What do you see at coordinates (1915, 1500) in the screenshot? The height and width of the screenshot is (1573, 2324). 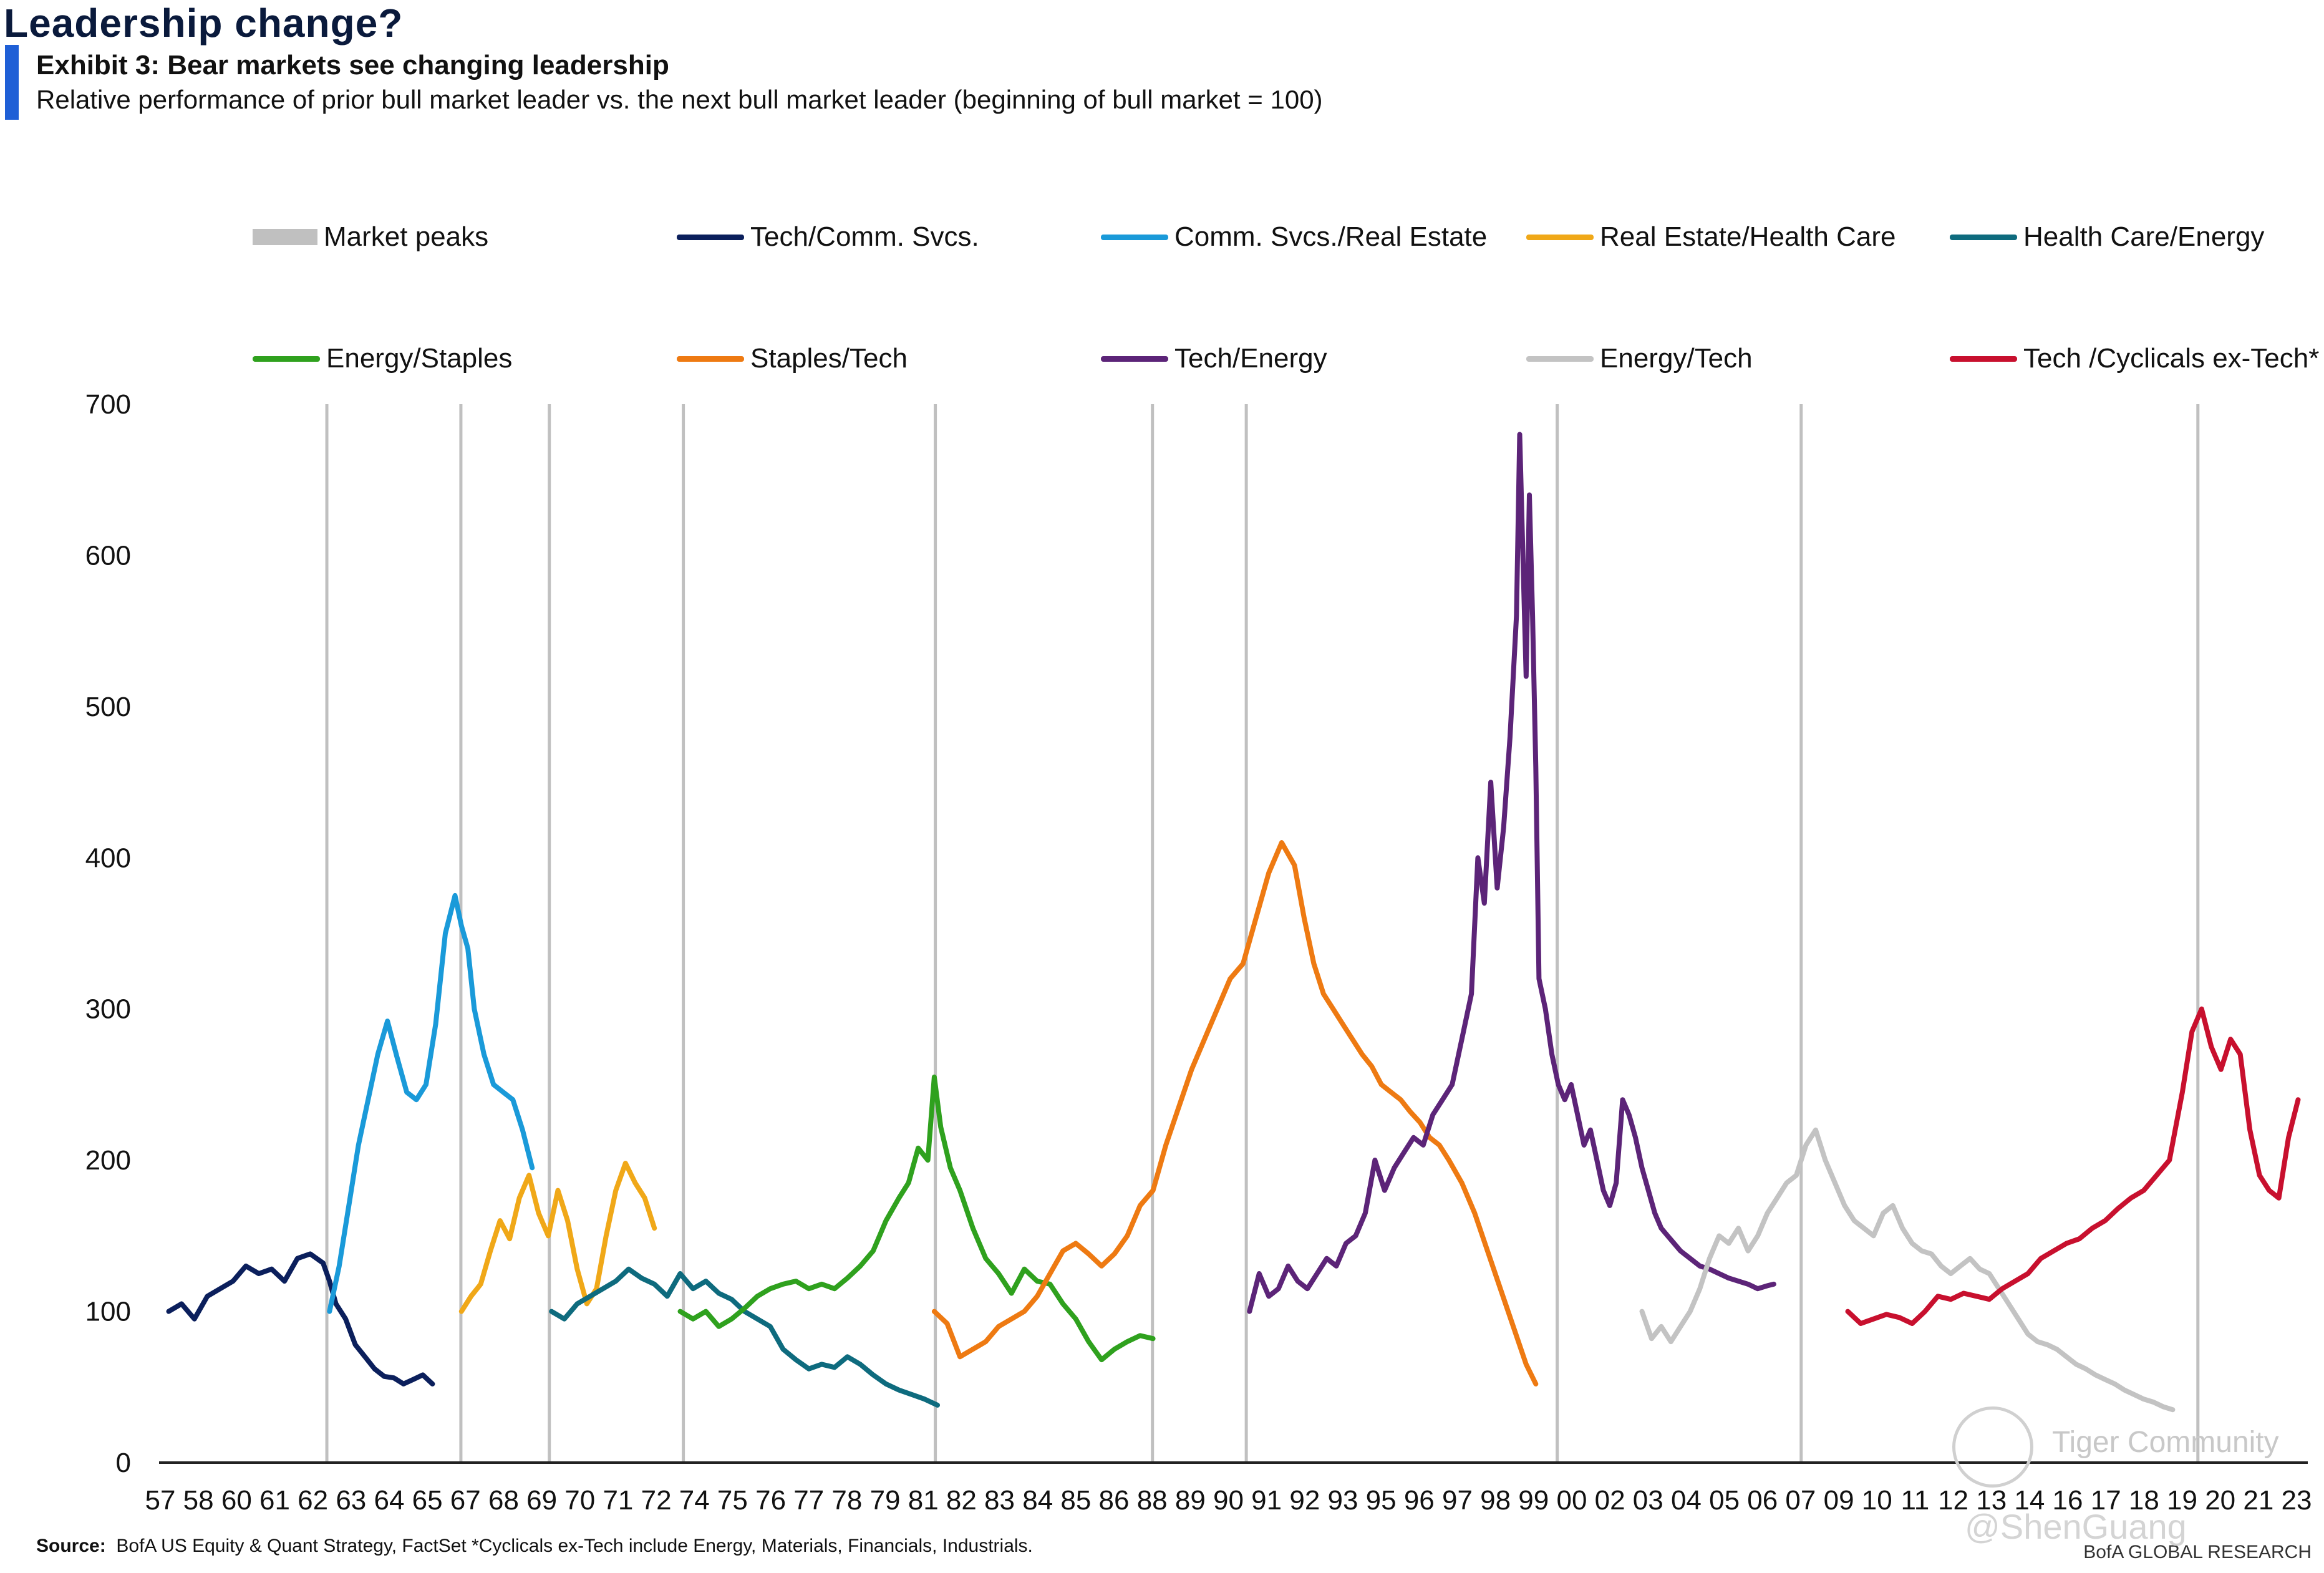 I see `x-tick-label: 11` at bounding box center [1915, 1500].